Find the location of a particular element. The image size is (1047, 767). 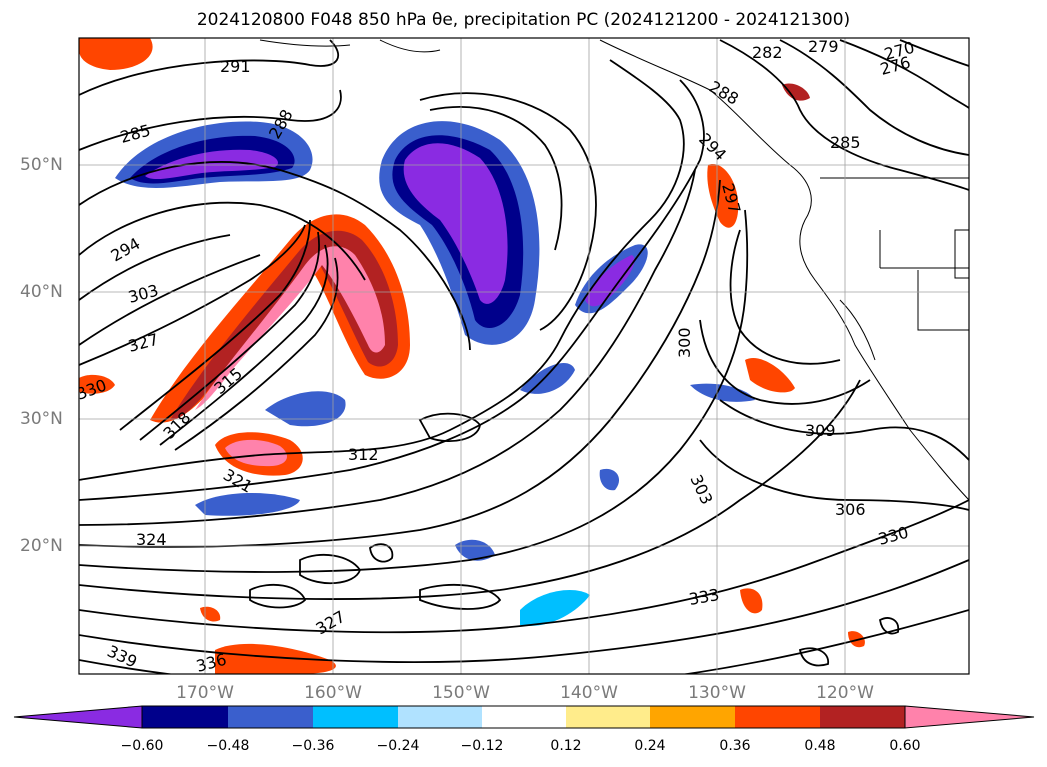

colorbar-tick: −0.24 is located at coordinates (398, 746).